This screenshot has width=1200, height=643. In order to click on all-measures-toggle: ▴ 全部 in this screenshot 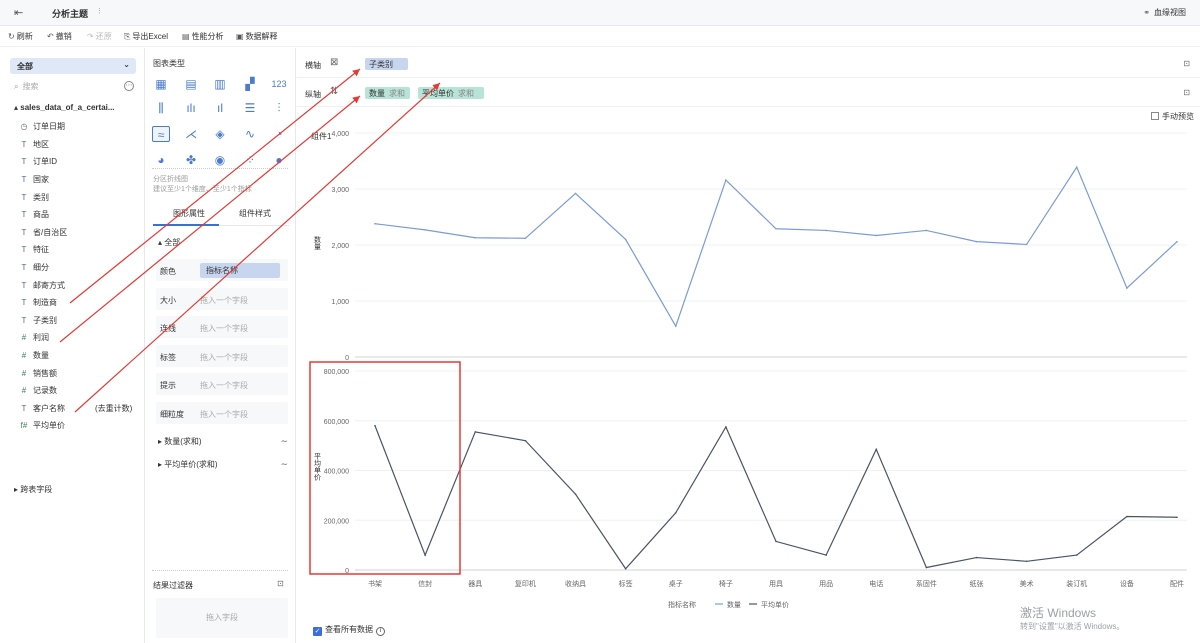, I will do `click(169, 242)`.